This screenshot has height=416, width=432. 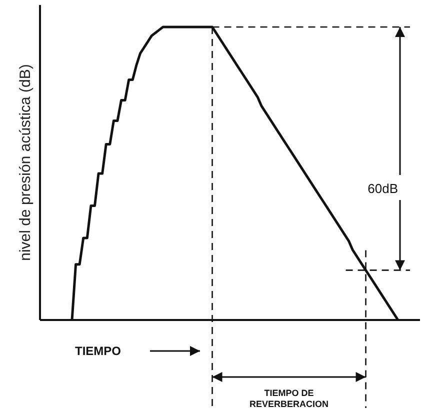 What do you see at coordinates (25, 162) in the screenshot?
I see `y-axis-title: nivel de presión acústica (dB)` at bounding box center [25, 162].